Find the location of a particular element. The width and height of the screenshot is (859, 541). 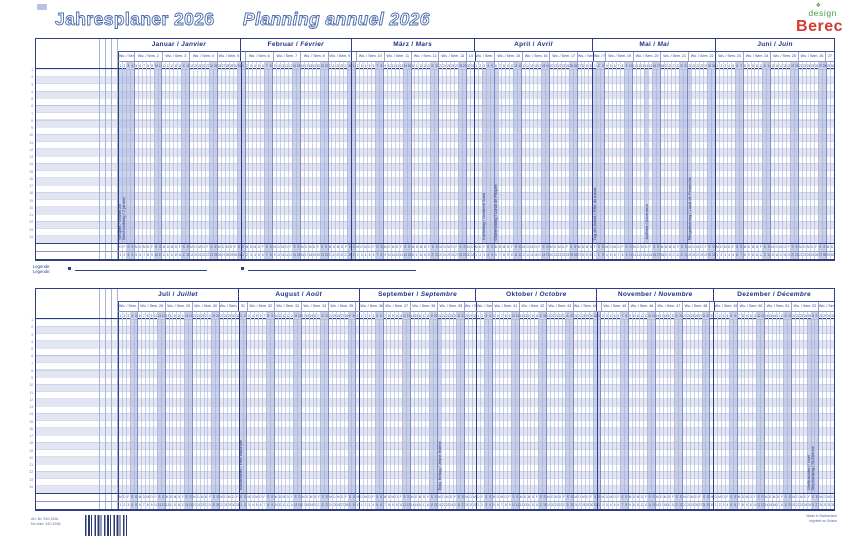

day-number-cell: 27 is located at coordinates (819, 66).